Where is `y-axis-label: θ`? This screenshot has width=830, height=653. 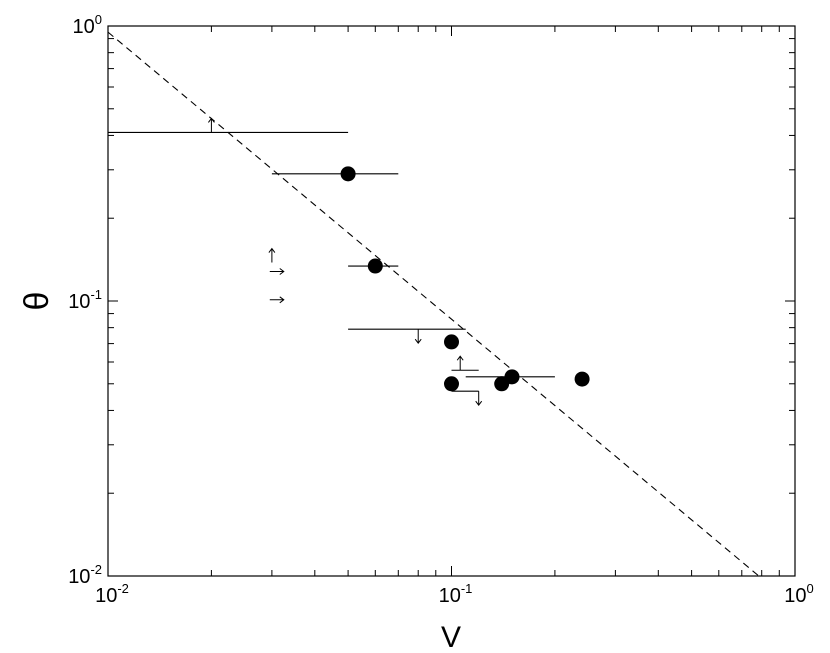 y-axis-label: θ is located at coordinates (37, 301).